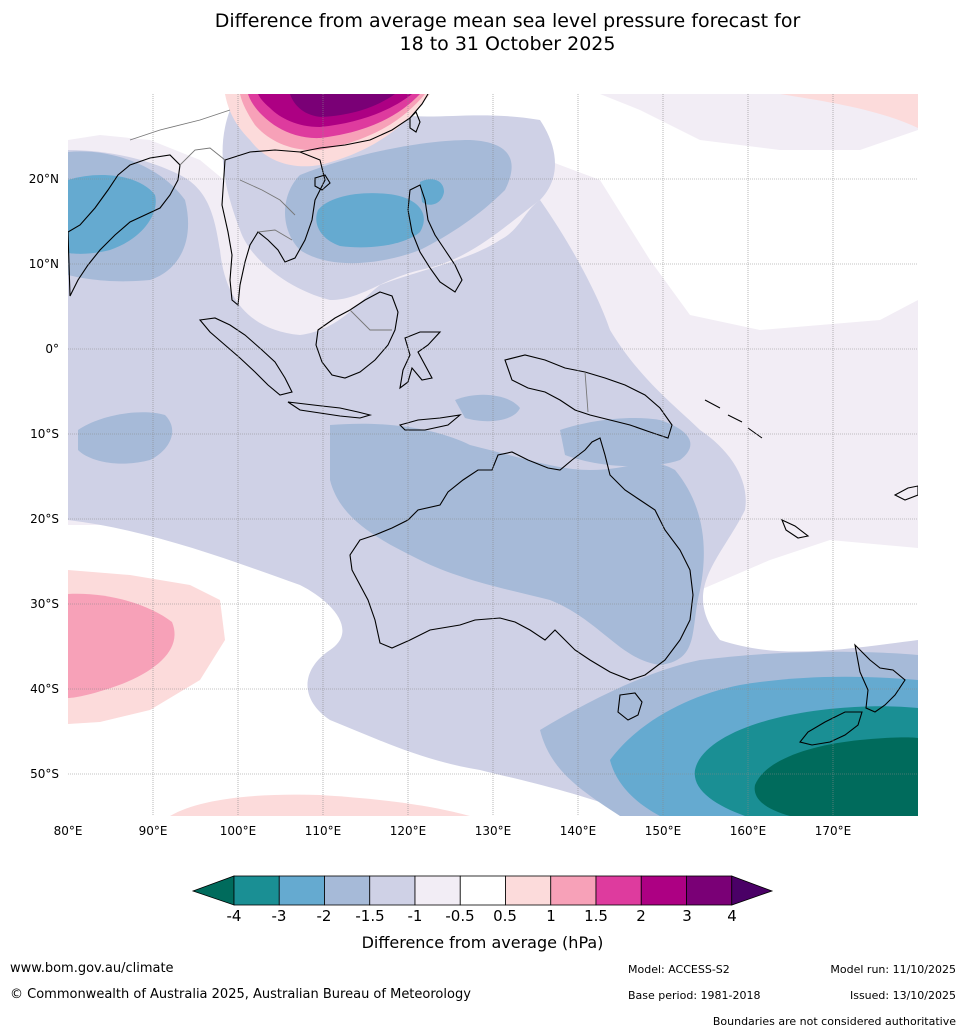  What do you see at coordinates (364, 123) in the screenshot?
I see `china-coastline` at bounding box center [364, 123].